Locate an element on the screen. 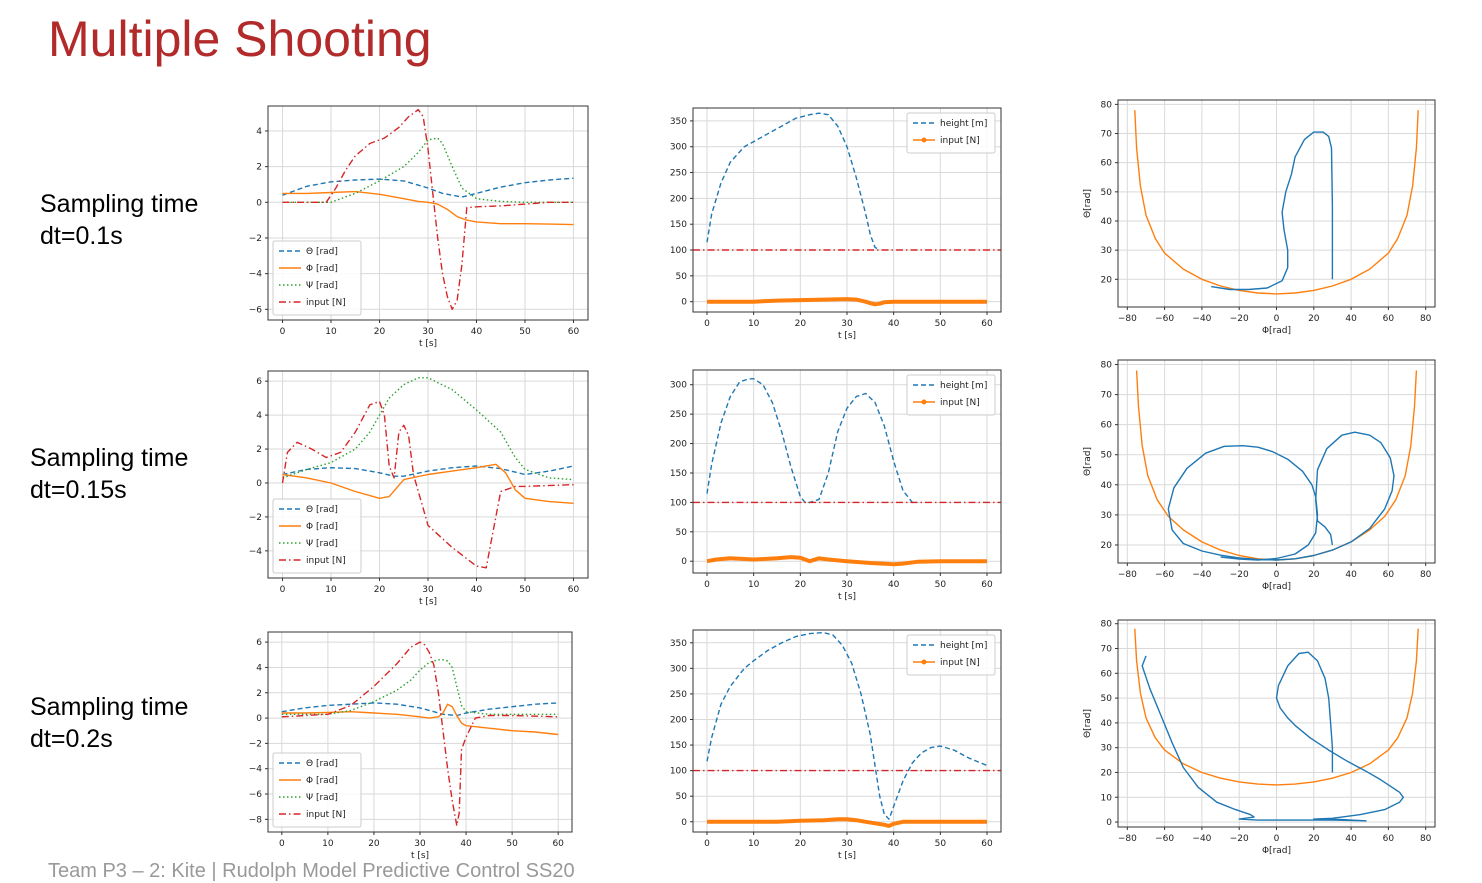 This screenshot has width=1482, height=883. y-tick-label: 80 is located at coordinates (1107, 625).